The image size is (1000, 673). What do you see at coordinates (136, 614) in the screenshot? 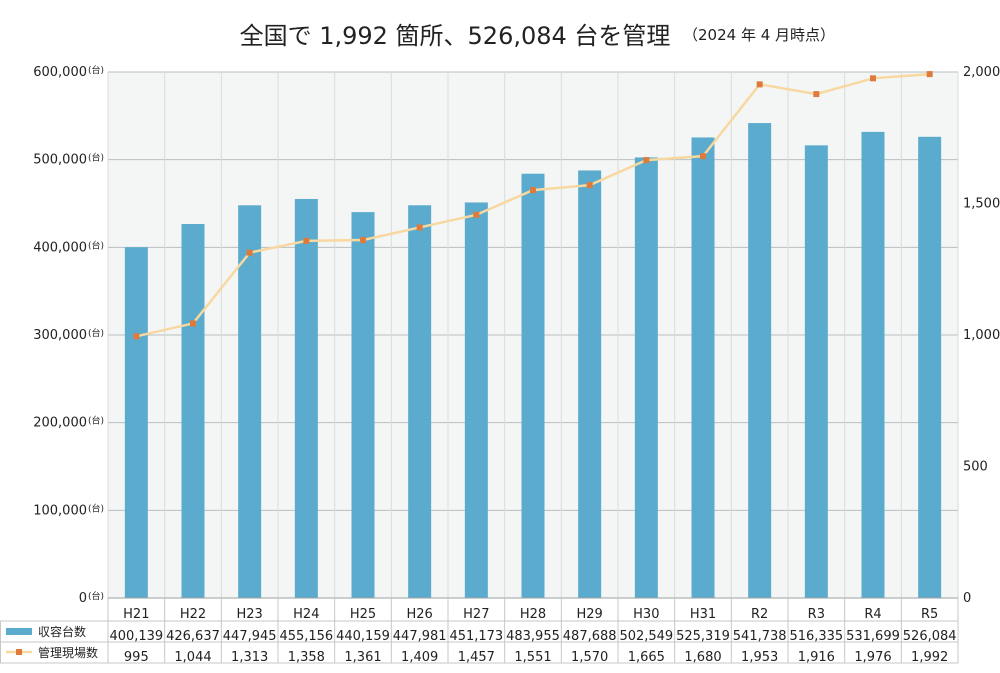
I see `x-tick-label: H21` at bounding box center [136, 614].